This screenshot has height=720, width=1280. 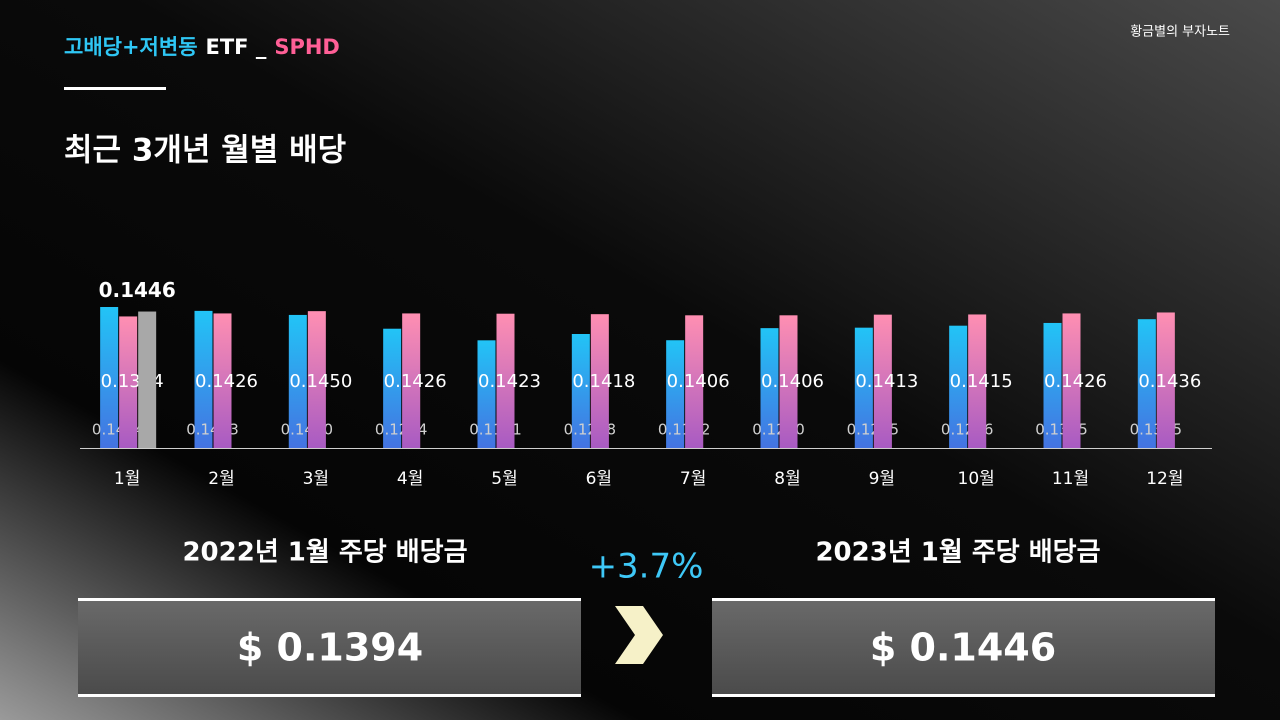 What do you see at coordinates (509, 381) in the screenshot?
I see `data-label: 0.1423` at bounding box center [509, 381].